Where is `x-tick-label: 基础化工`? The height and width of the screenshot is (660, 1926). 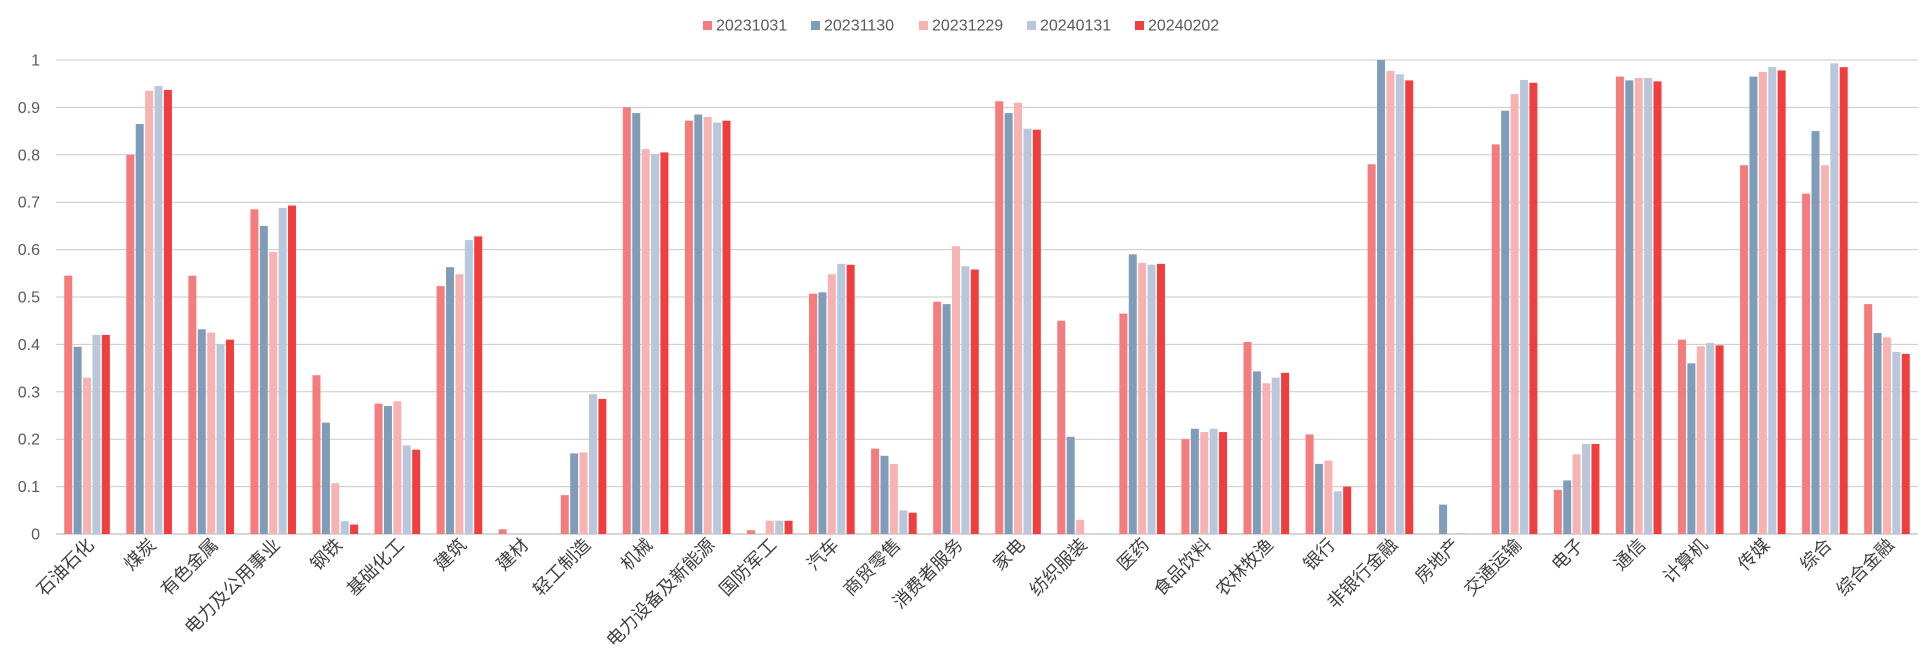 x-tick-label: 基础化工 is located at coordinates (375, 567).